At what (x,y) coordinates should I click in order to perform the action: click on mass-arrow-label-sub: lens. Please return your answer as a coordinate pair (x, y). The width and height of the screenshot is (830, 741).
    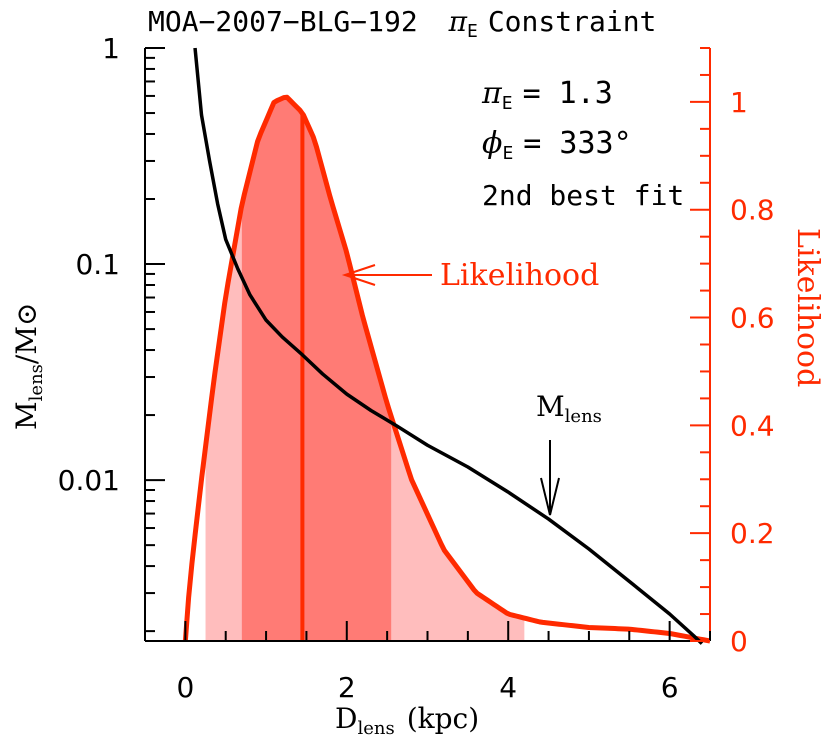
    Looking at the image, I should click on (583, 416).